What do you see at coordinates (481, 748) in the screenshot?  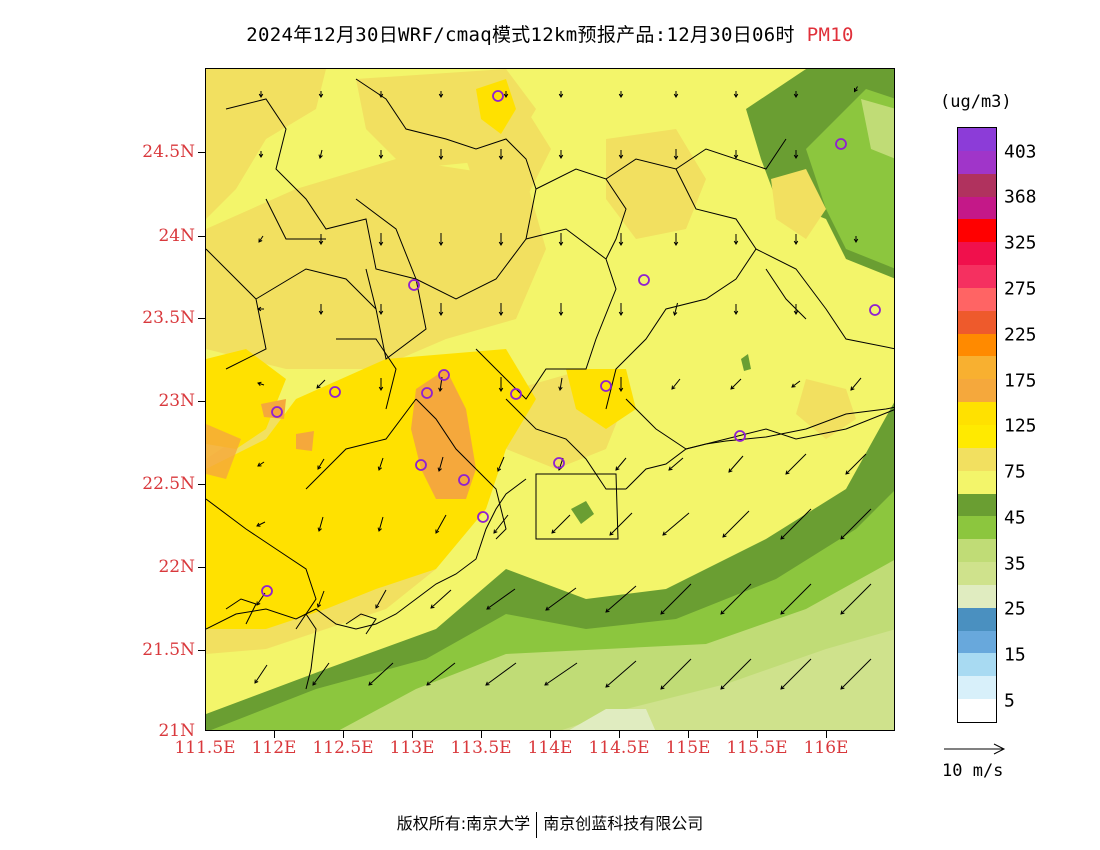 I see `lon-label: 113.5E` at bounding box center [481, 748].